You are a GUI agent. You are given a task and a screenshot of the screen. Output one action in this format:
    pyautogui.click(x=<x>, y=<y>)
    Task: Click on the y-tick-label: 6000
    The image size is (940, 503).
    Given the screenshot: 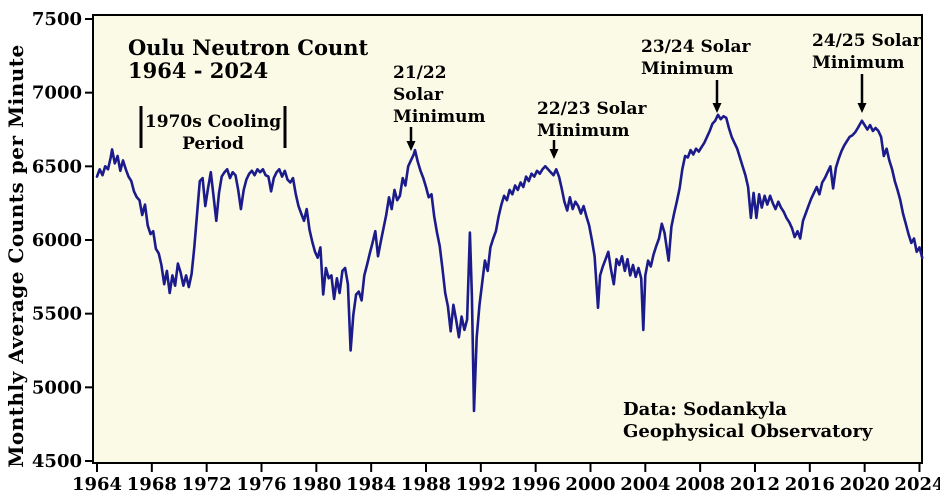 What is the action you would take?
    pyautogui.click(x=57, y=240)
    